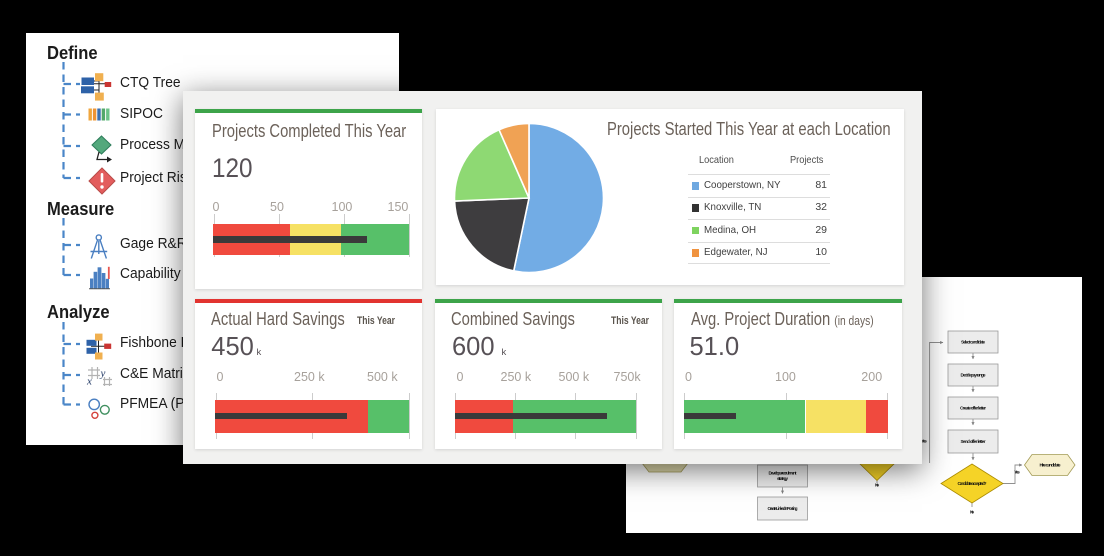  I want to click on svg-text: Create offer letter, so click(973, 408).